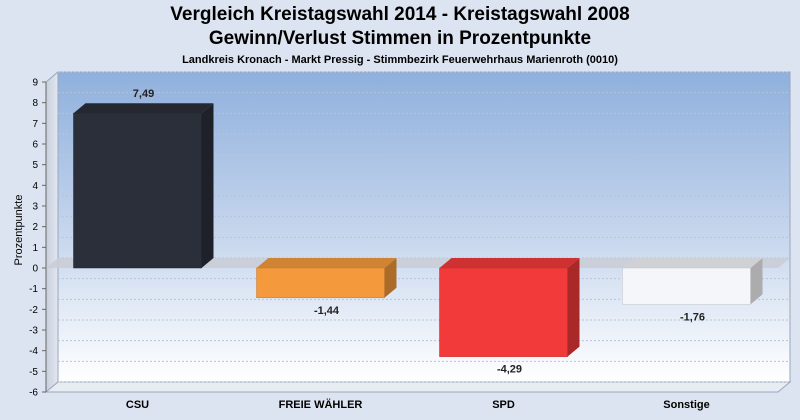 The image size is (800, 420). Describe the element at coordinates (35, 207) in the screenshot. I see `y-tick-label: 3` at that location.